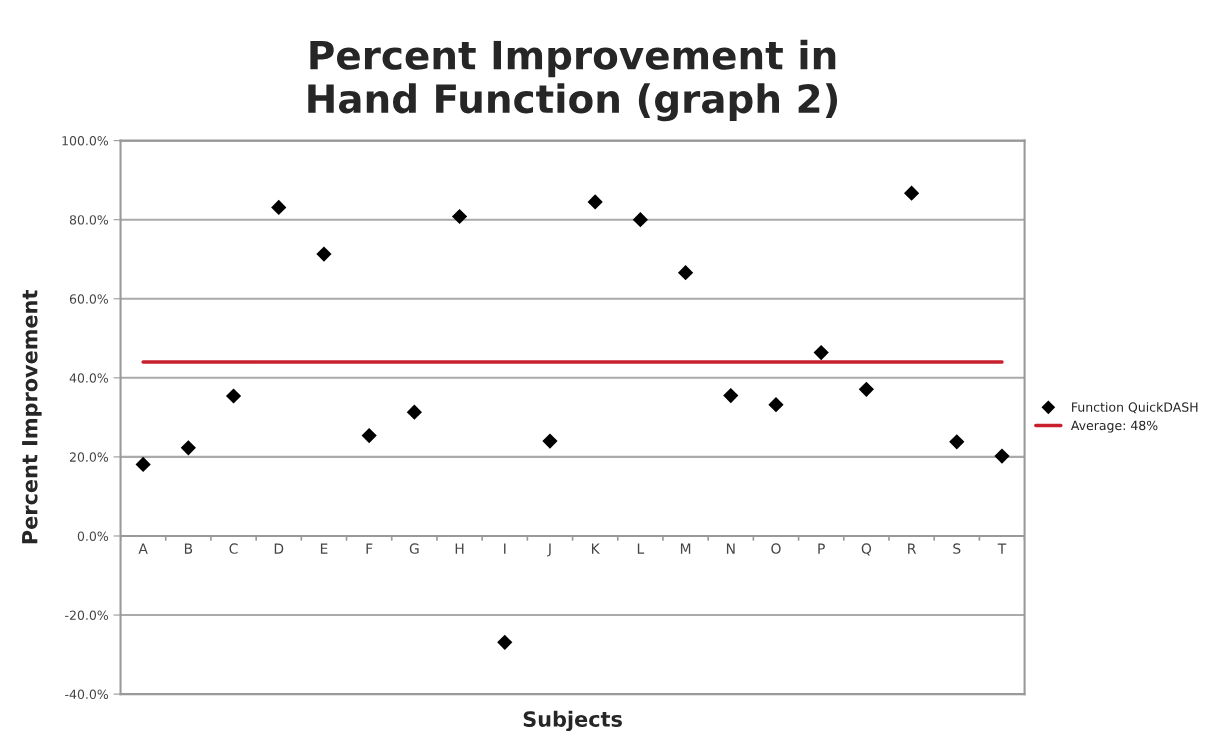 The height and width of the screenshot is (740, 1230). What do you see at coordinates (87, 615) in the screenshot?
I see `y-tick-label: -20.0%` at bounding box center [87, 615].